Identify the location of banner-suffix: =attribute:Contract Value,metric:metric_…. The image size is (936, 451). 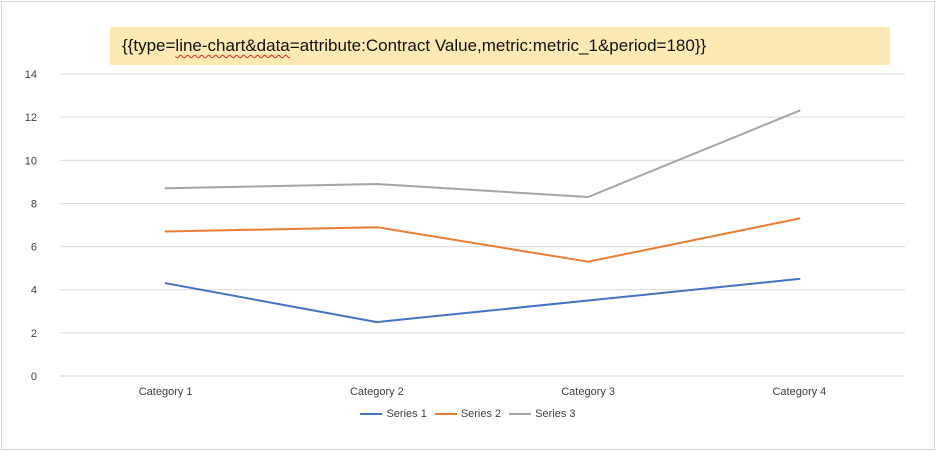
(498, 45).